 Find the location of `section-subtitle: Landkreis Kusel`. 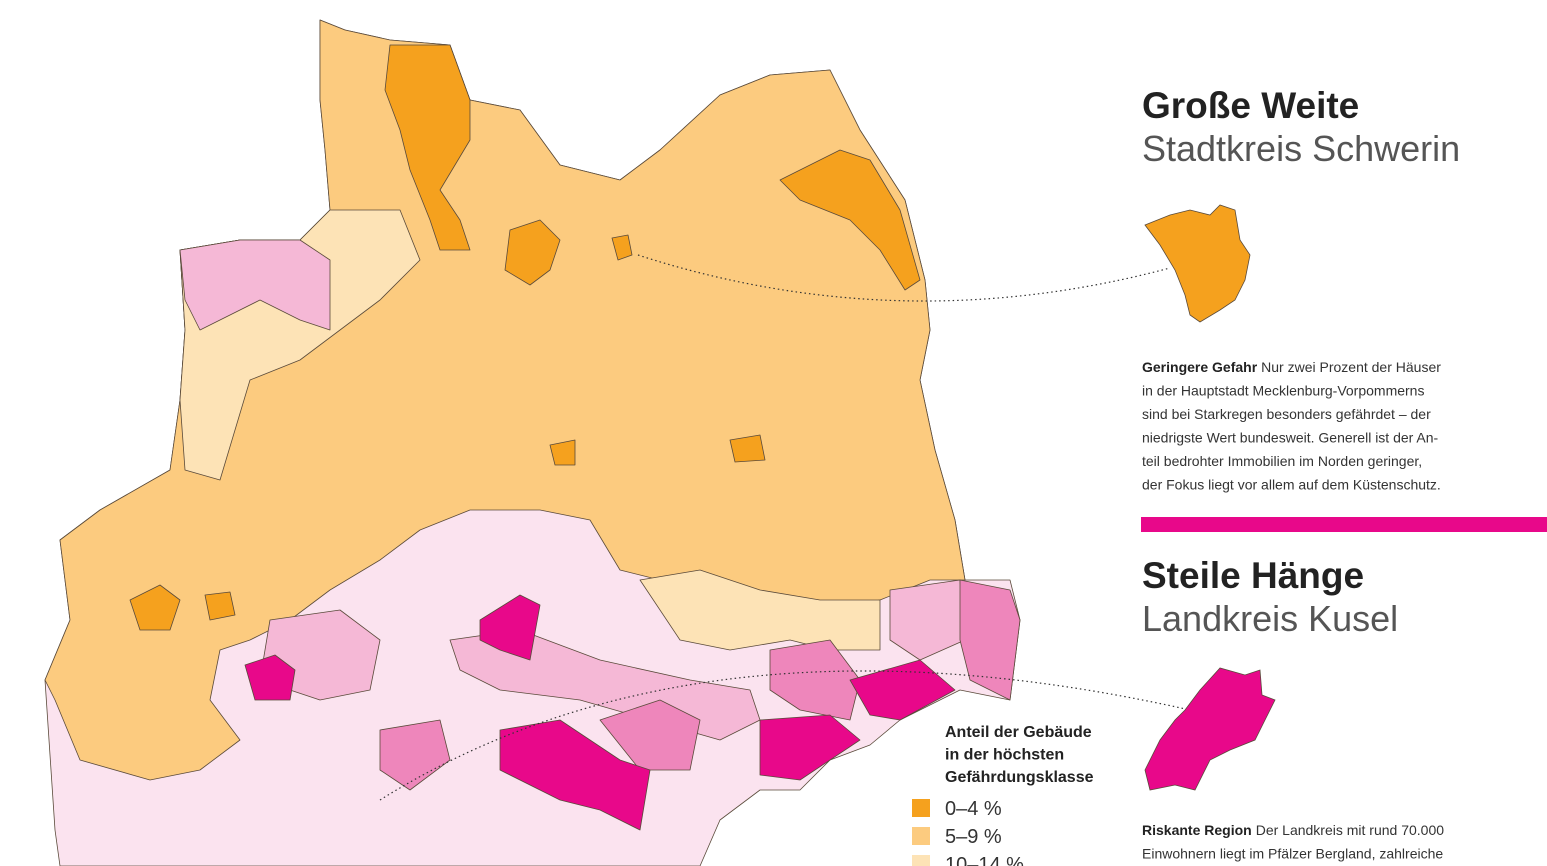

section-subtitle: Landkreis Kusel is located at coordinates (1270, 618).